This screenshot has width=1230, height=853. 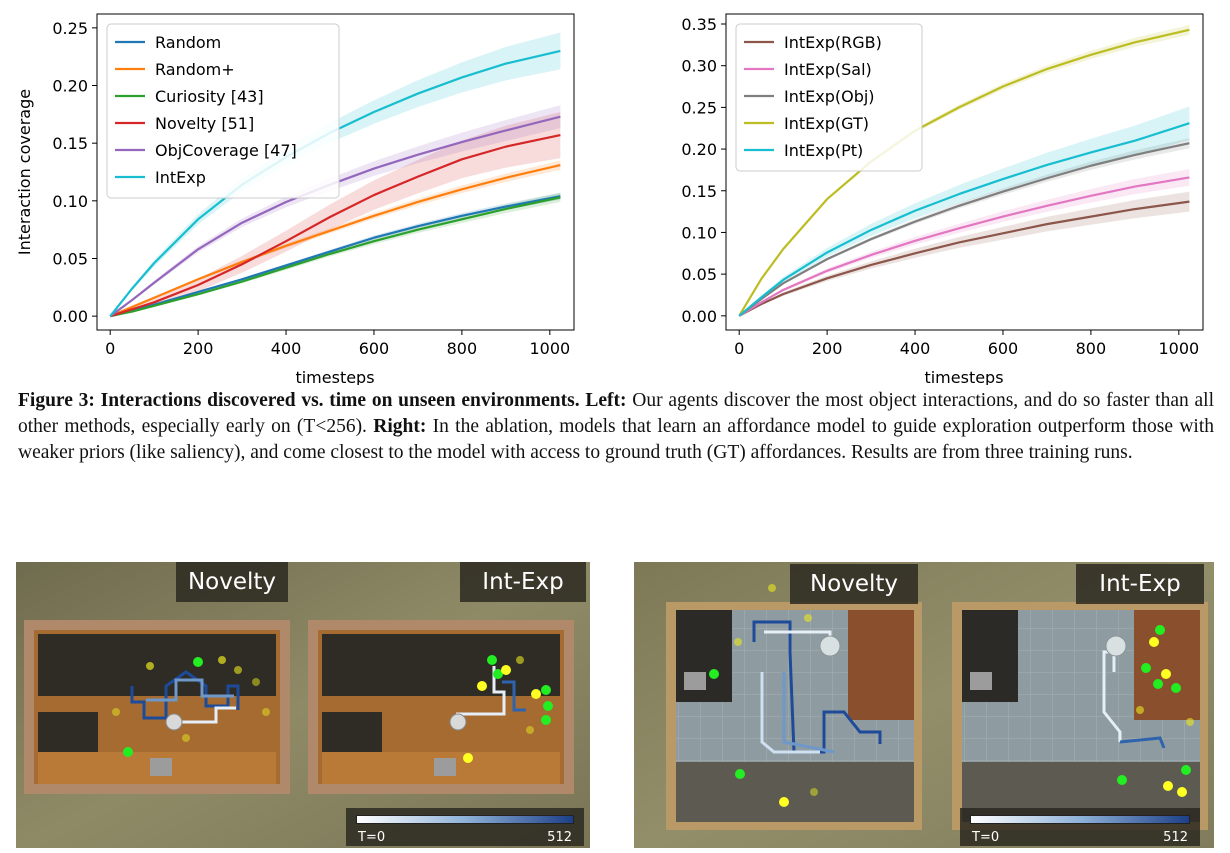 I want to click on left-label: Left:, so click(x=606, y=400).